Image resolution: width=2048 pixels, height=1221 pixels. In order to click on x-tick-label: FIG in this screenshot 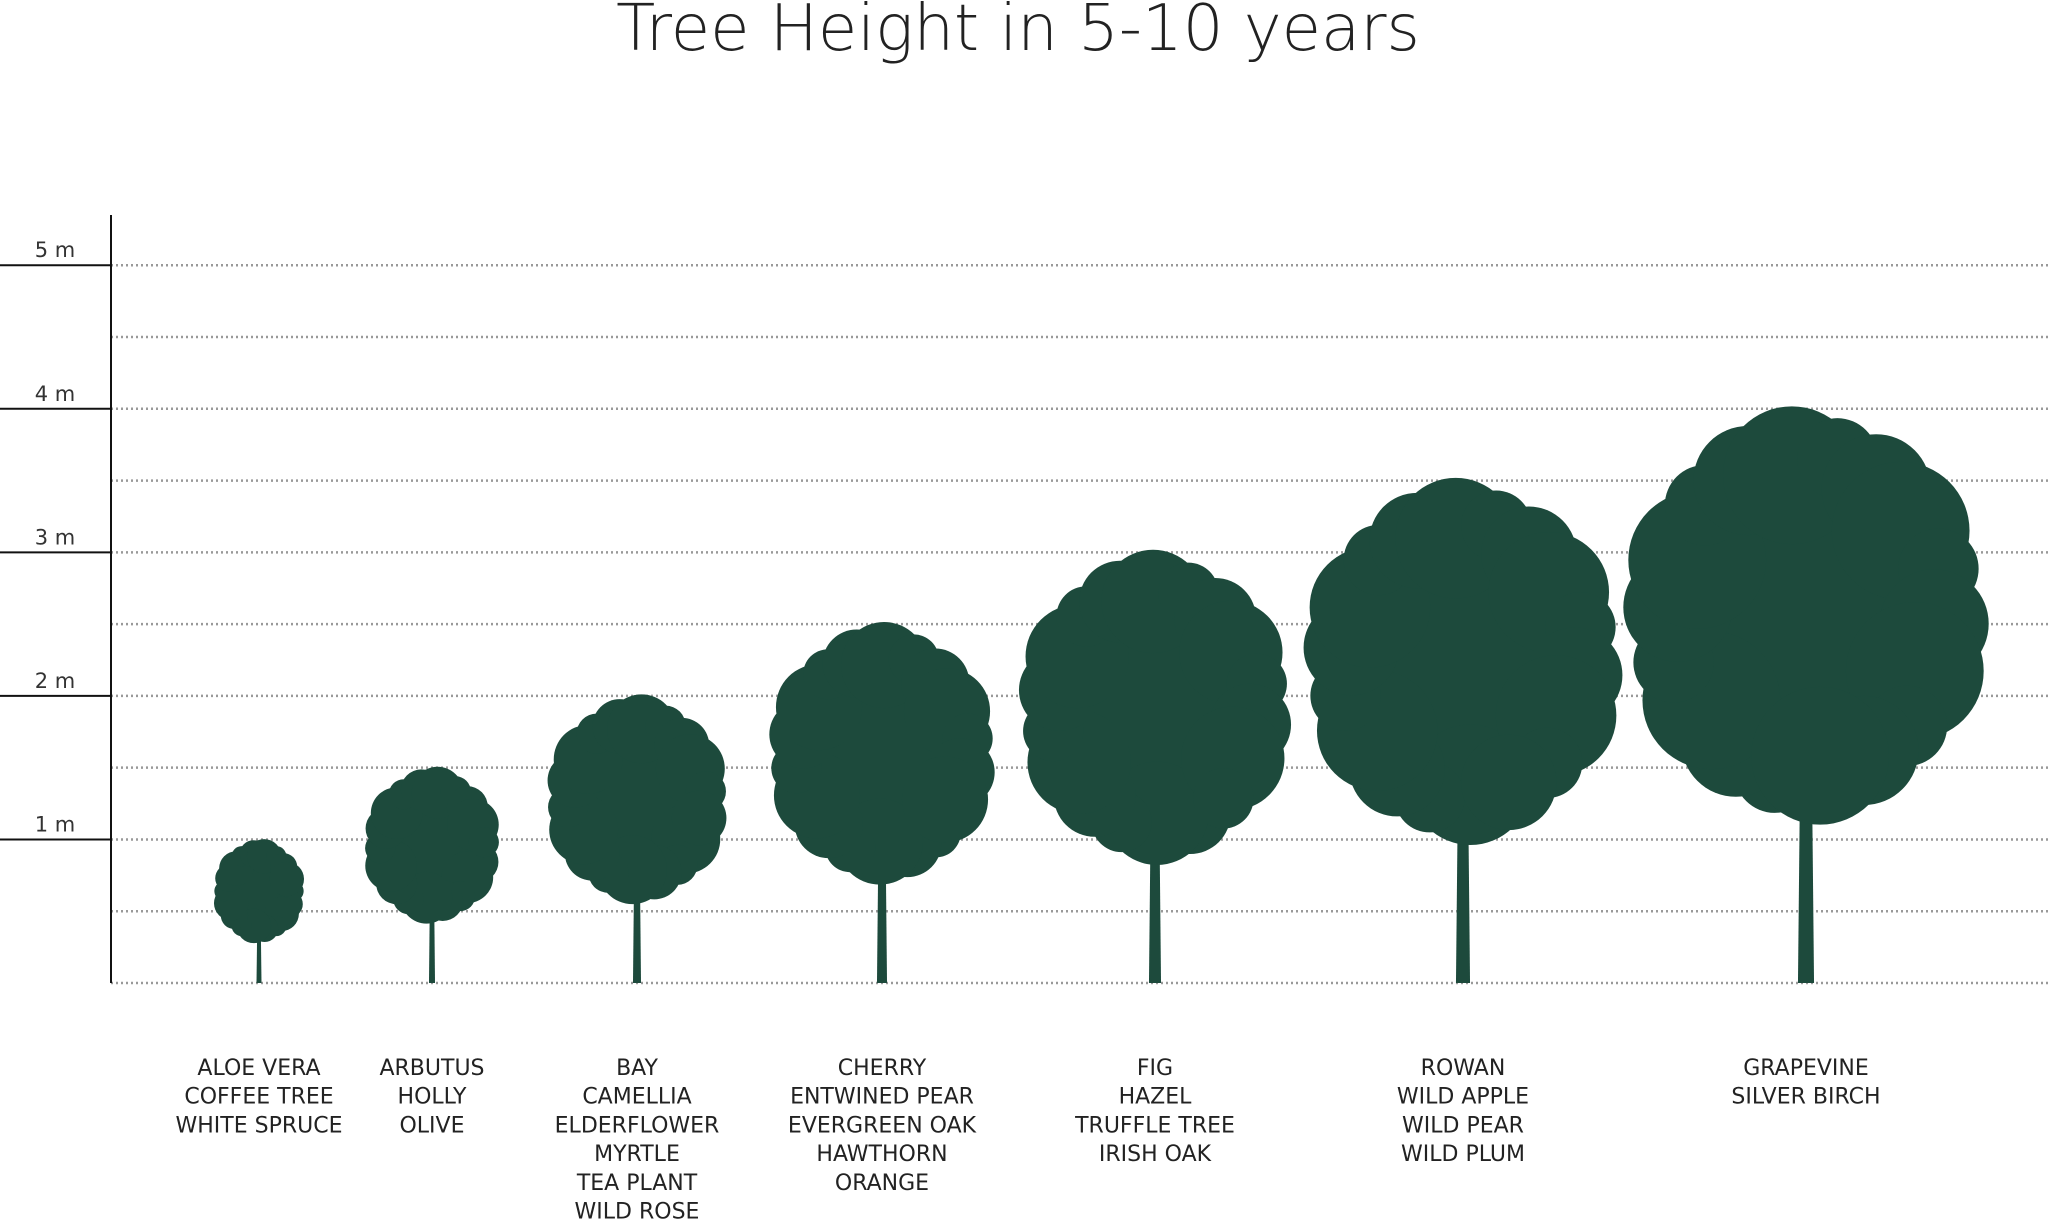, I will do `click(1155, 1068)`.